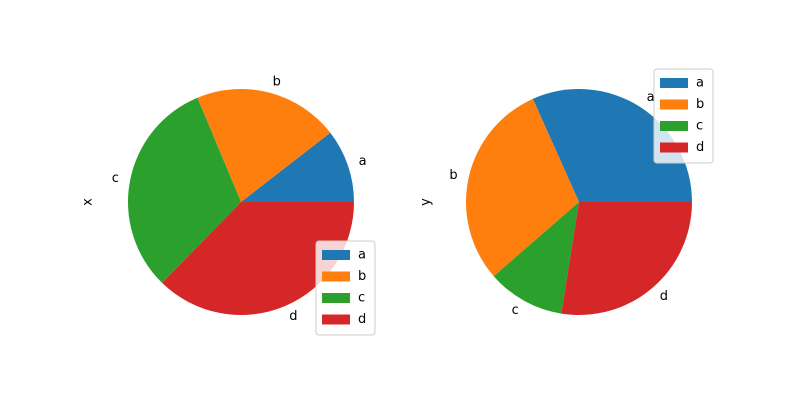 The height and width of the screenshot is (400, 800). I want to click on y-axis-label: x, so click(88, 202).